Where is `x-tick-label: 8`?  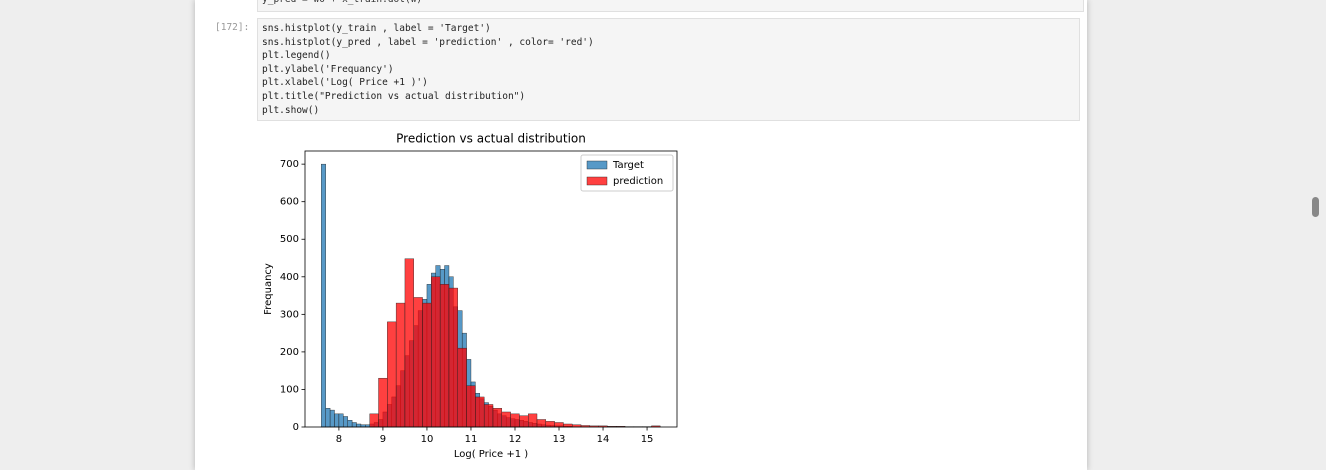 x-tick-label: 8 is located at coordinates (339, 439).